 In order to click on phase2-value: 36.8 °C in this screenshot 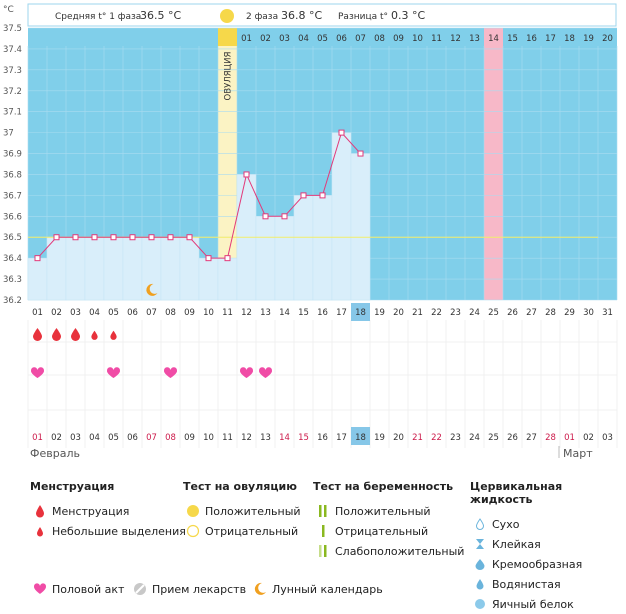, I will do `click(301, 15)`.